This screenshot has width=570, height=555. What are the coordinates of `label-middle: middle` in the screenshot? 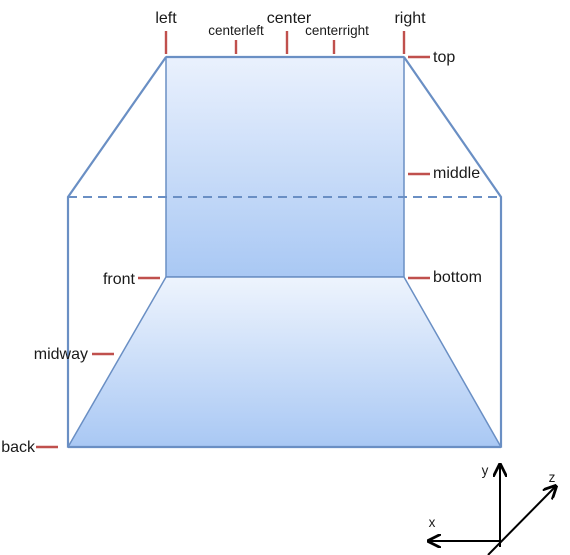 It's located at (456, 173).